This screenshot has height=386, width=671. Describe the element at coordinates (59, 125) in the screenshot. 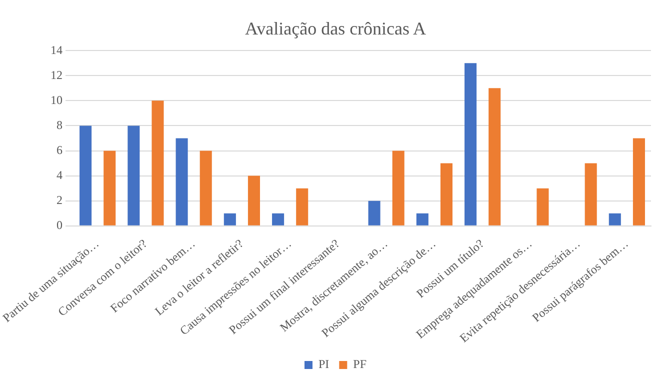

I see `y-tick-label: 8` at that location.